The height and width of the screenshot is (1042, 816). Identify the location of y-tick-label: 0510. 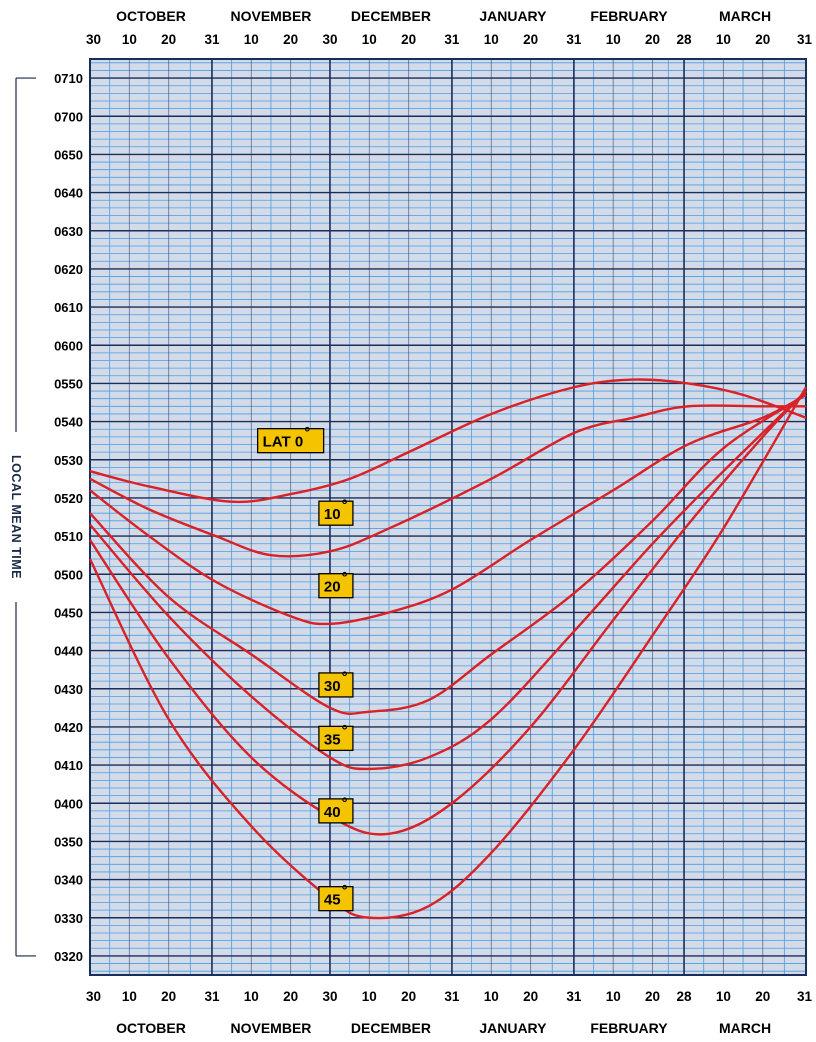
(68, 536).